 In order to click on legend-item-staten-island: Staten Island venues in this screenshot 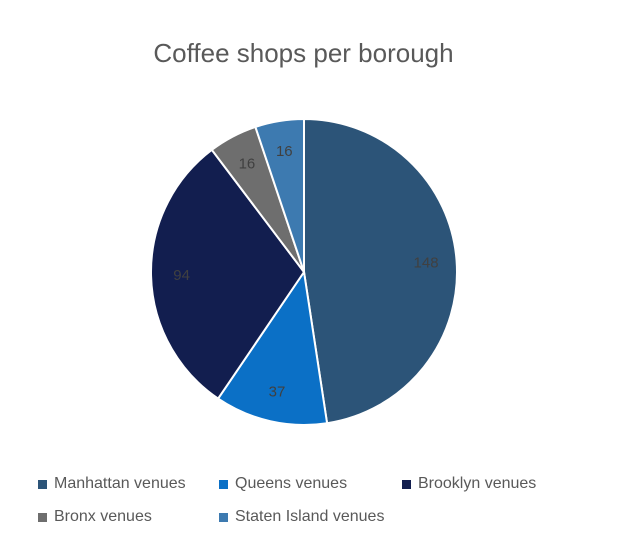, I will do `click(301, 517)`.